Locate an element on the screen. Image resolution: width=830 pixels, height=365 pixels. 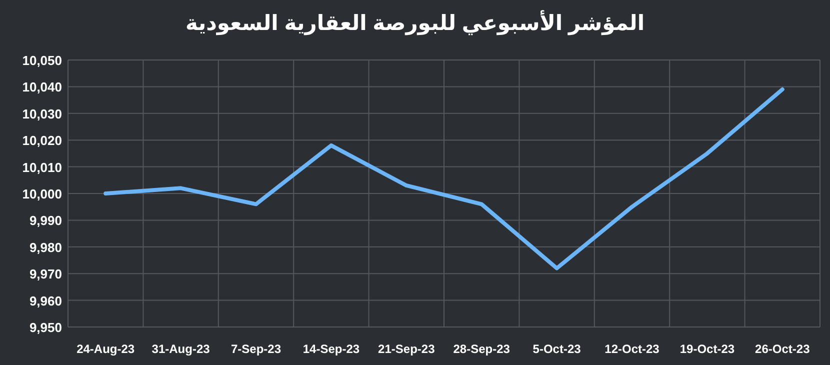
y-tick-label: 10,030 is located at coordinates (42, 114).